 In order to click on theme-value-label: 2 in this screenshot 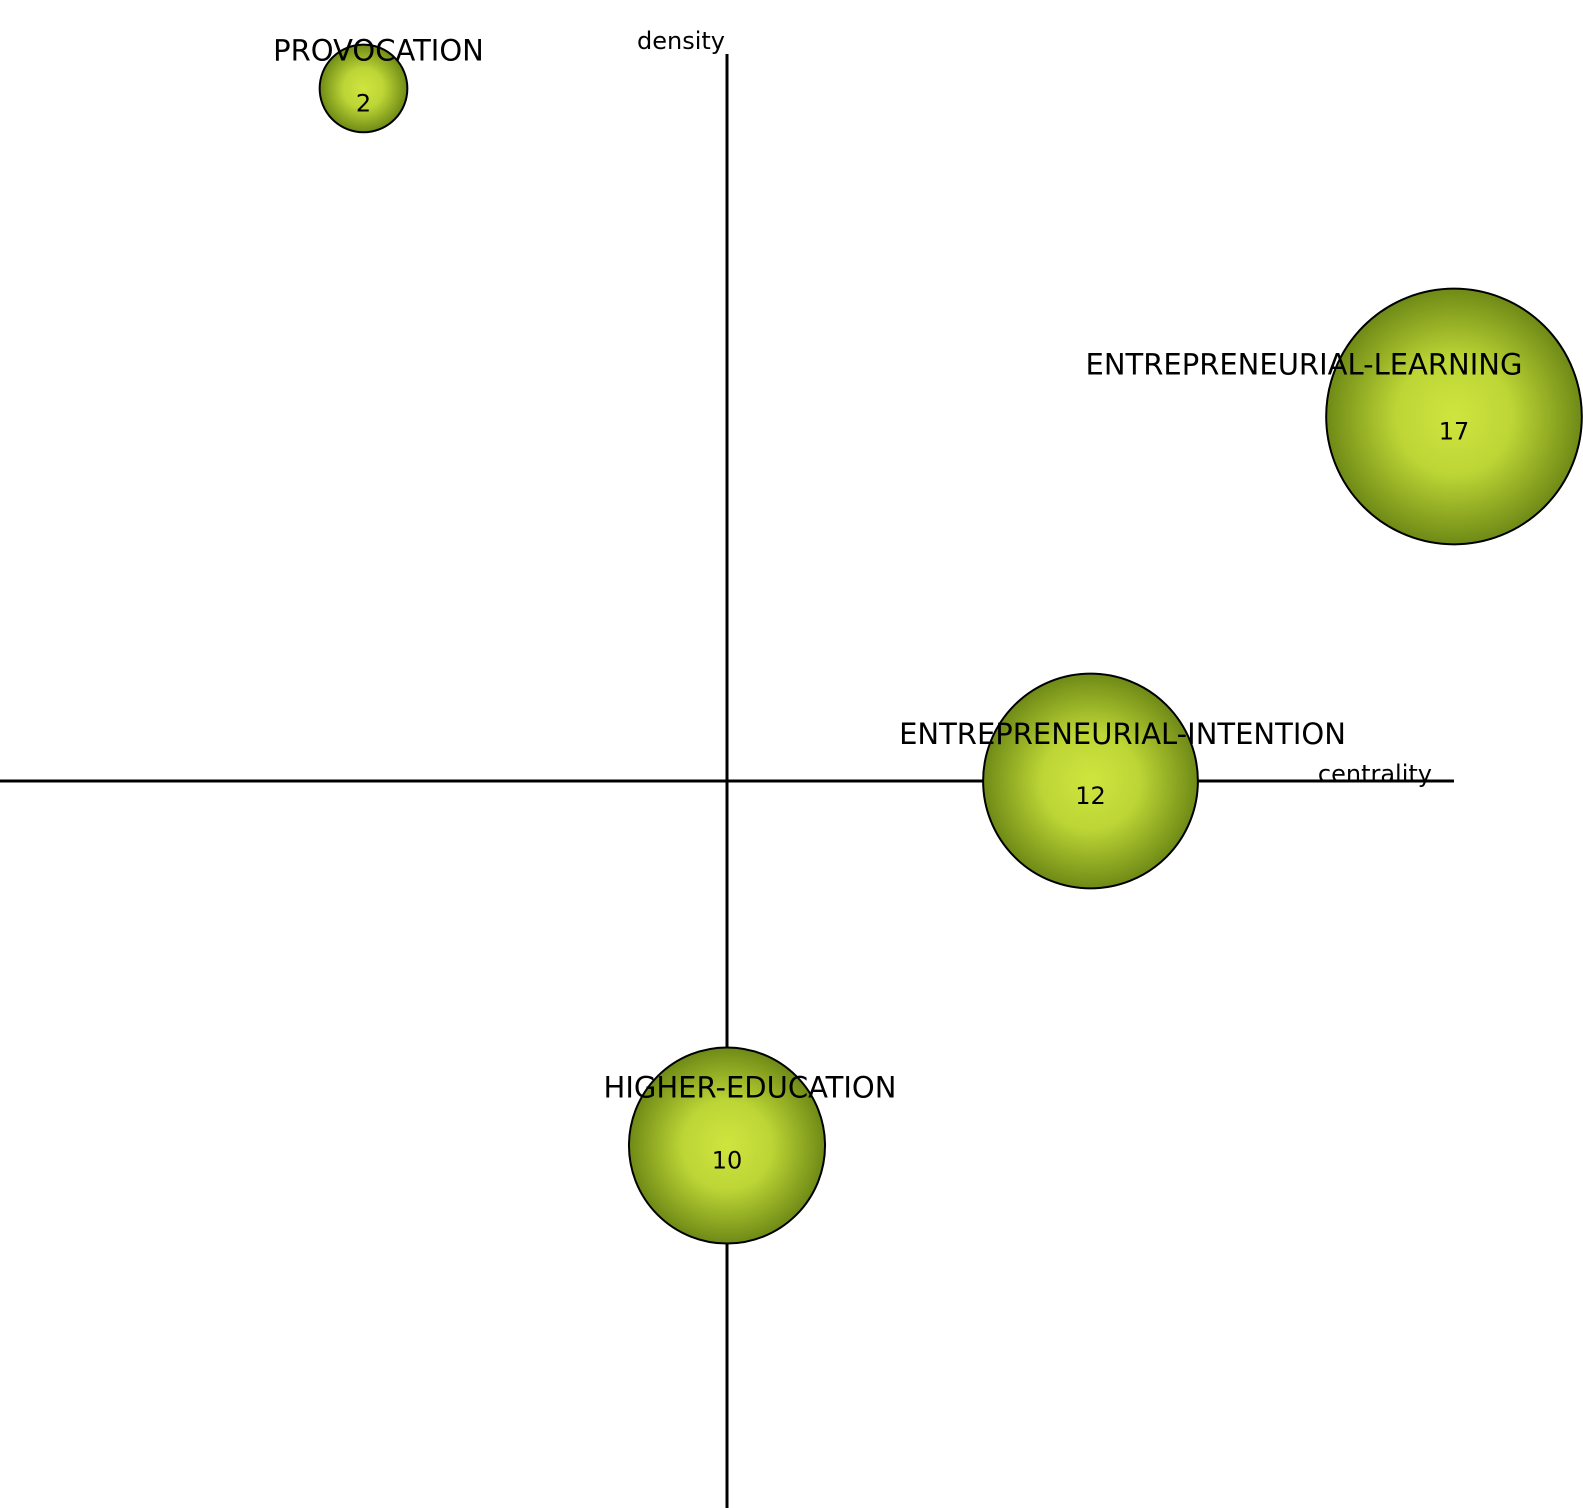, I will do `click(363, 103)`.